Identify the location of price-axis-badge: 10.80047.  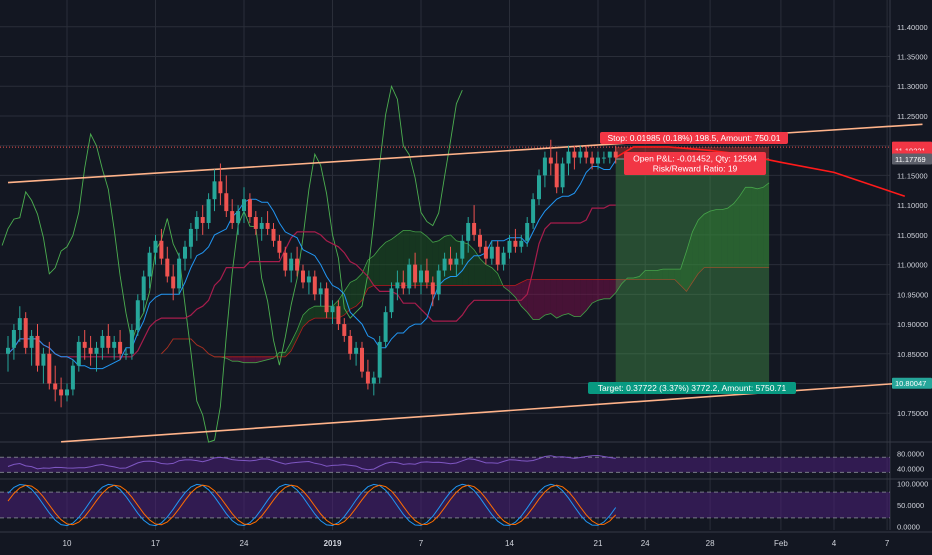
(912, 383).